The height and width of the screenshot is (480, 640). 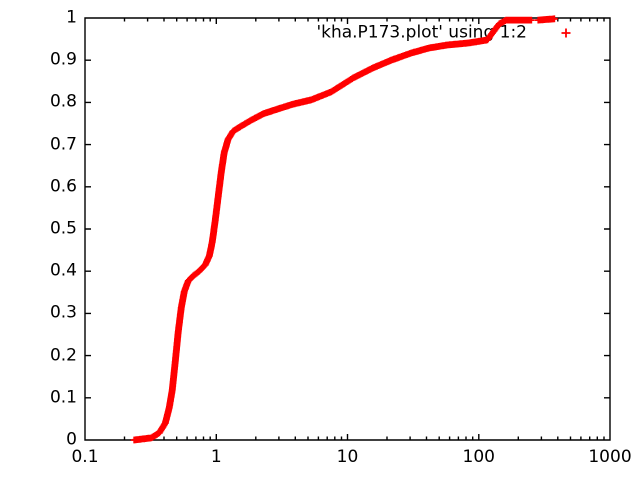 I want to click on y-tick-label: 0.6, so click(x=63, y=186).